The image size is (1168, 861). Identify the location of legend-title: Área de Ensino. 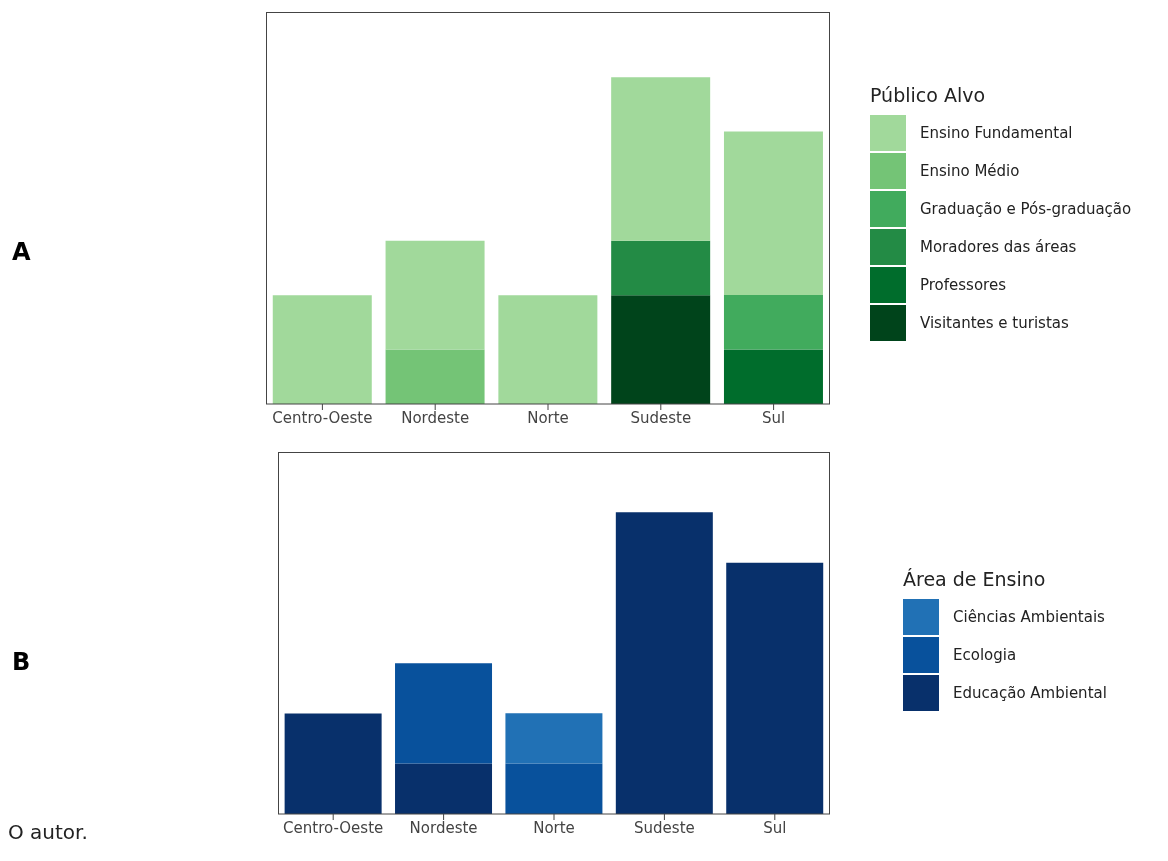
(975, 579).